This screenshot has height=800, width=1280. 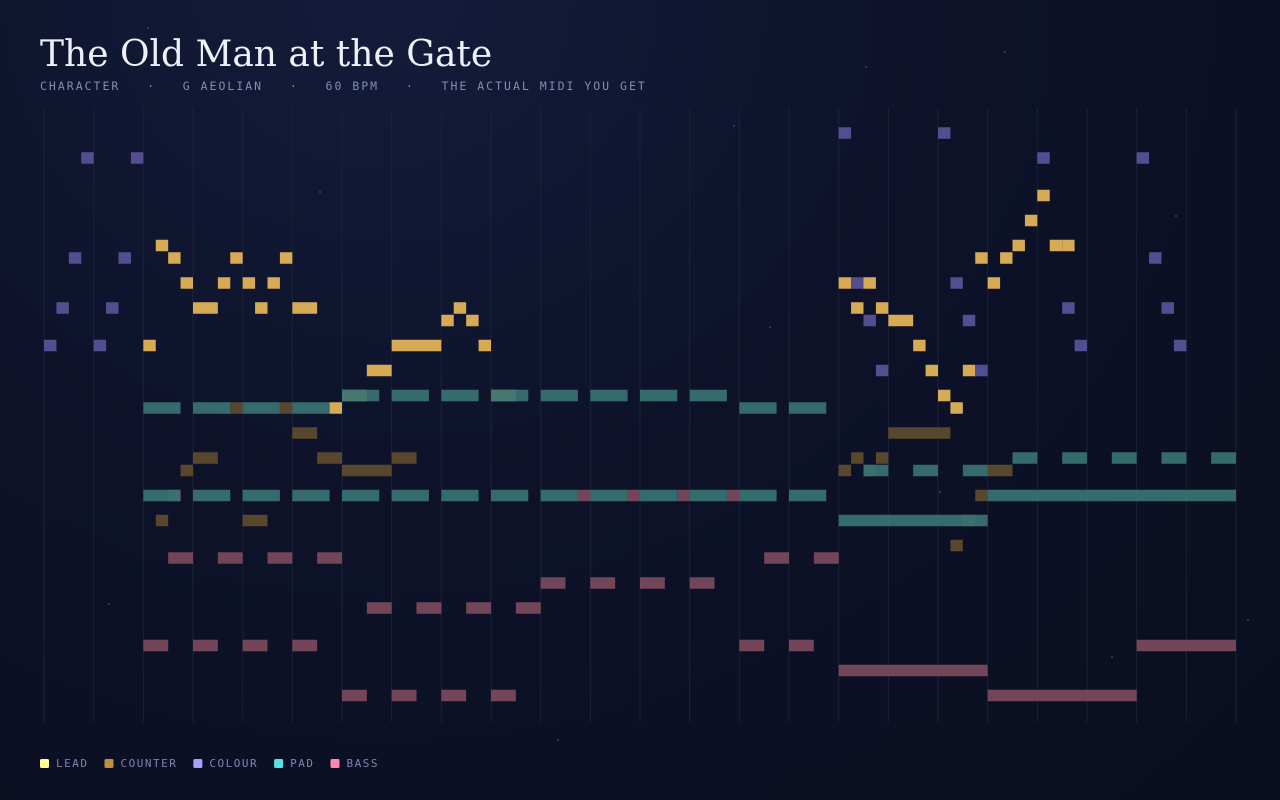 What do you see at coordinates (302, 763) in the screenshot?
I see `legend-label: PAD` at bounding box center [302, 763].